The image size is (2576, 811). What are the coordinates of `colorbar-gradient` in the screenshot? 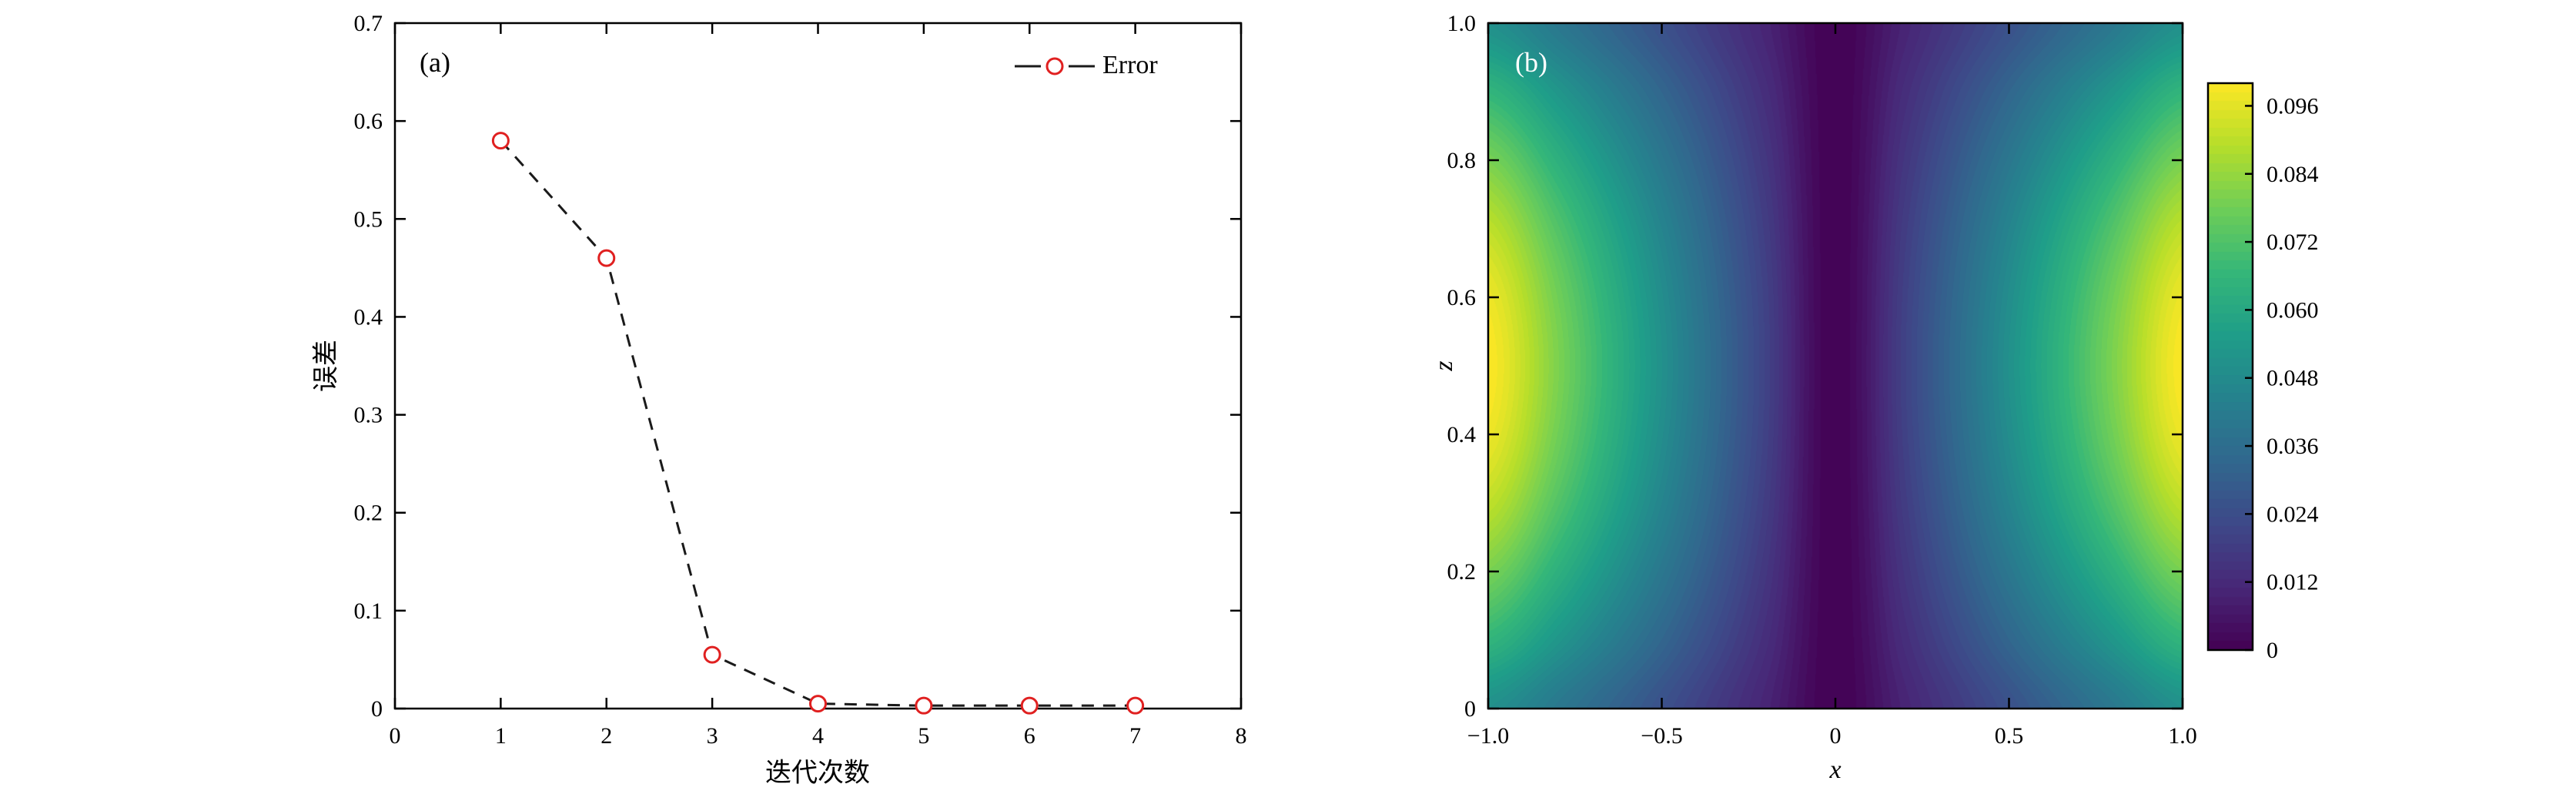 It's located at (2230, 366).